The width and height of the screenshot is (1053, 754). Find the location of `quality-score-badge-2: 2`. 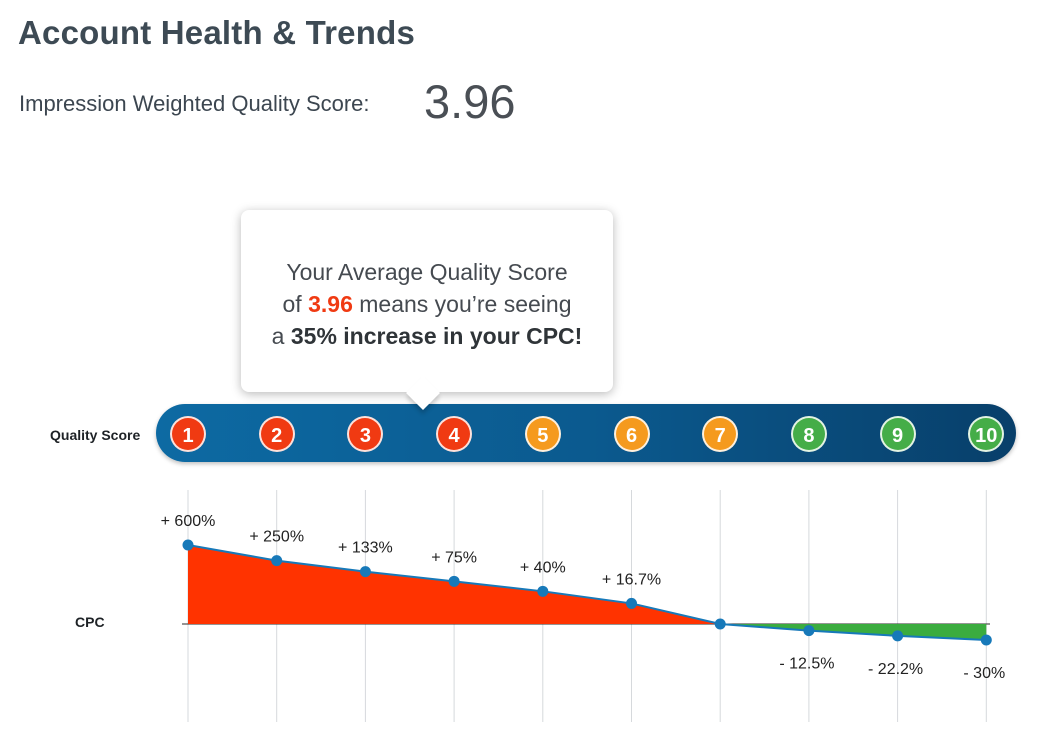

quality-score-badge-2: 2 is located at coordinates (276, 434).